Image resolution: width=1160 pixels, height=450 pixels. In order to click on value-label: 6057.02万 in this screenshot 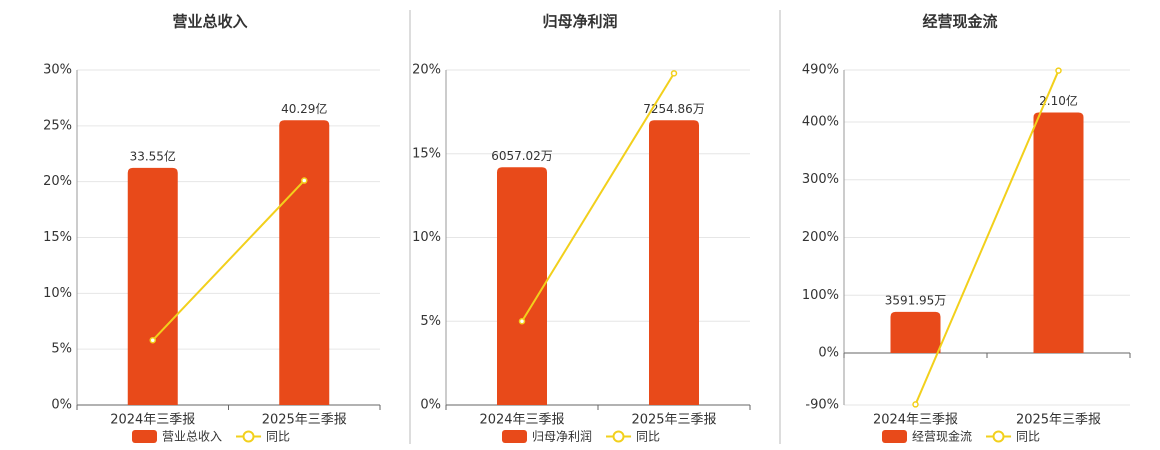, I will do `click(522, 156)`.